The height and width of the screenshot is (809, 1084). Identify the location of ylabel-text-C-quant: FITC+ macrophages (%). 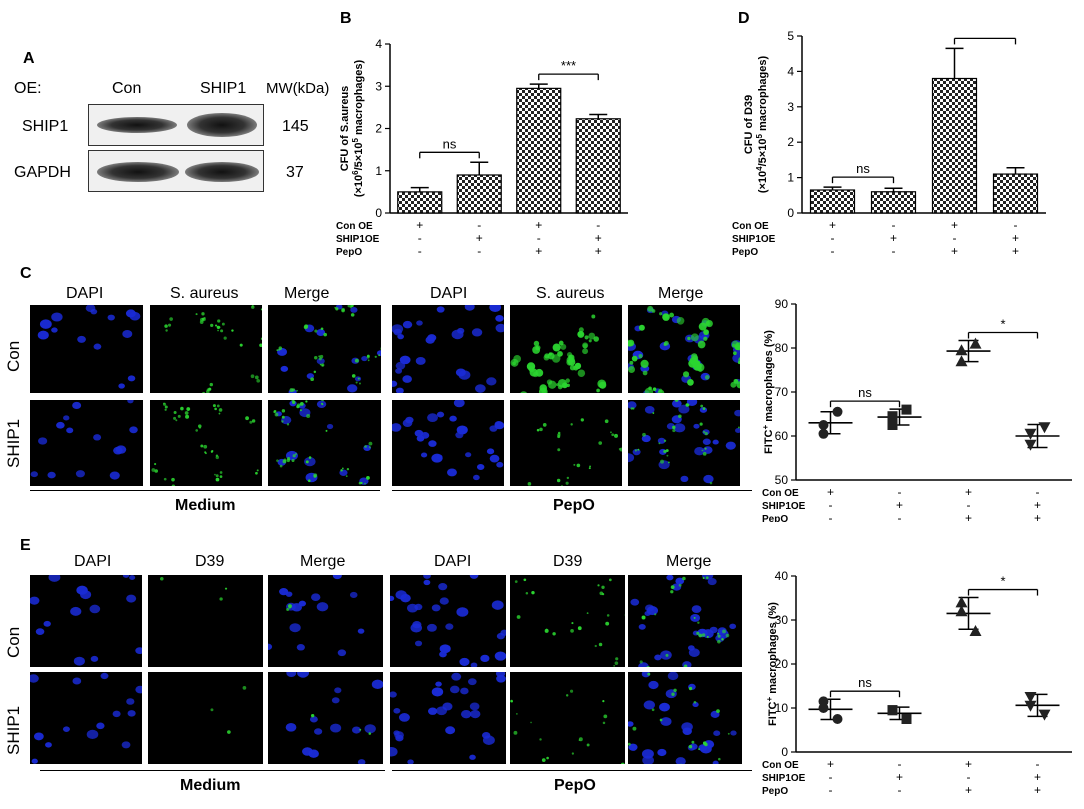
(768, 392).